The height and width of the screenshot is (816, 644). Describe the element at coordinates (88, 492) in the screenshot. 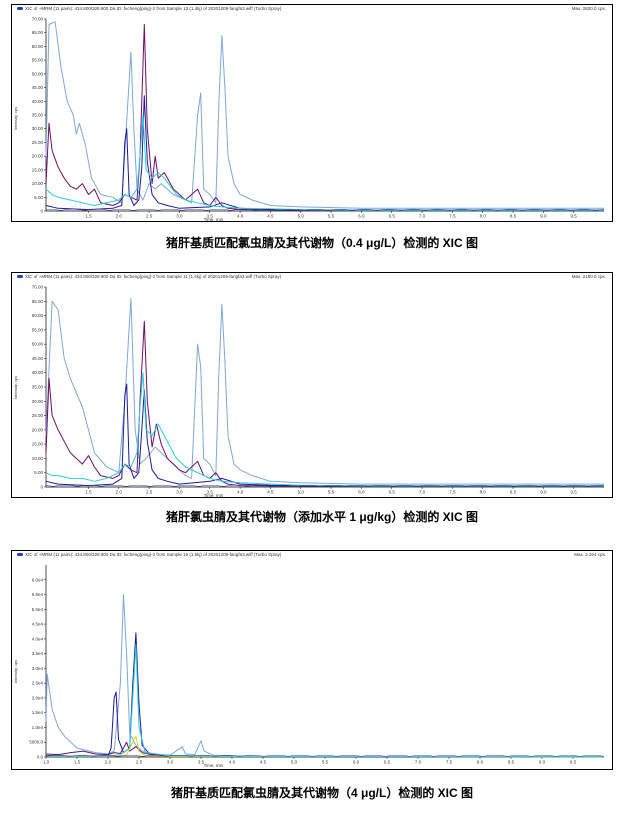

I see `x-tick-label: 1.5` at that location.